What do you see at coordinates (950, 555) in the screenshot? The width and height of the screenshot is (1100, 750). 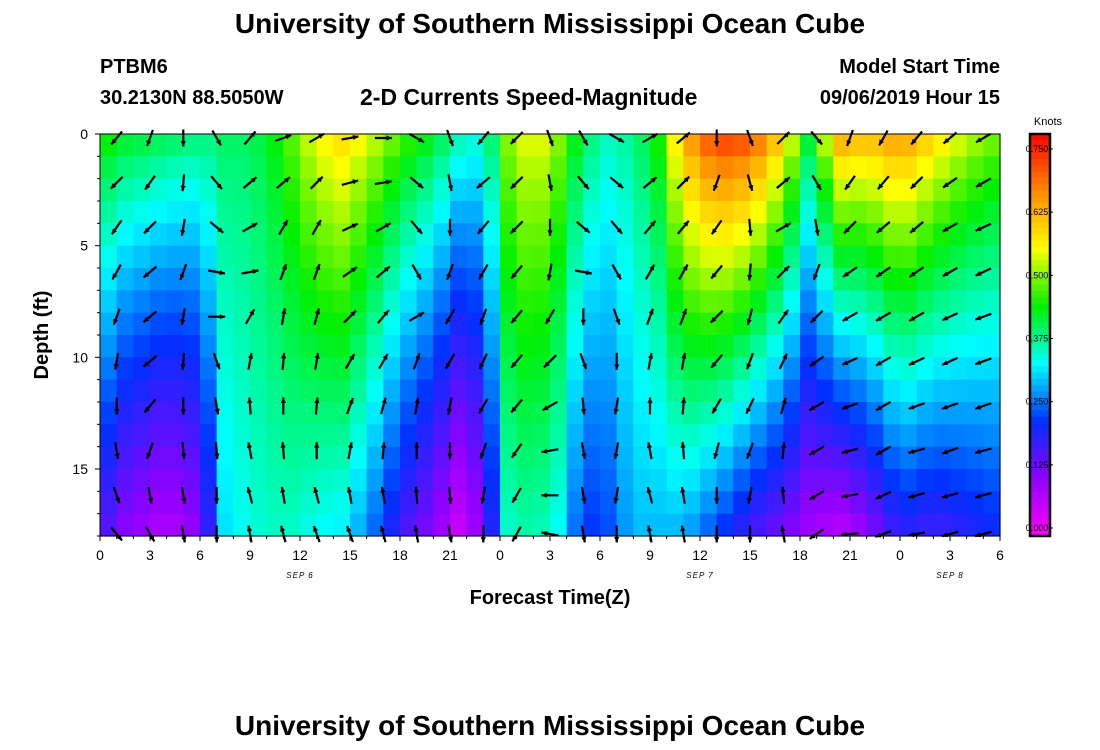 I see `x-tick-label: 3` at bounding box center [950, 555].